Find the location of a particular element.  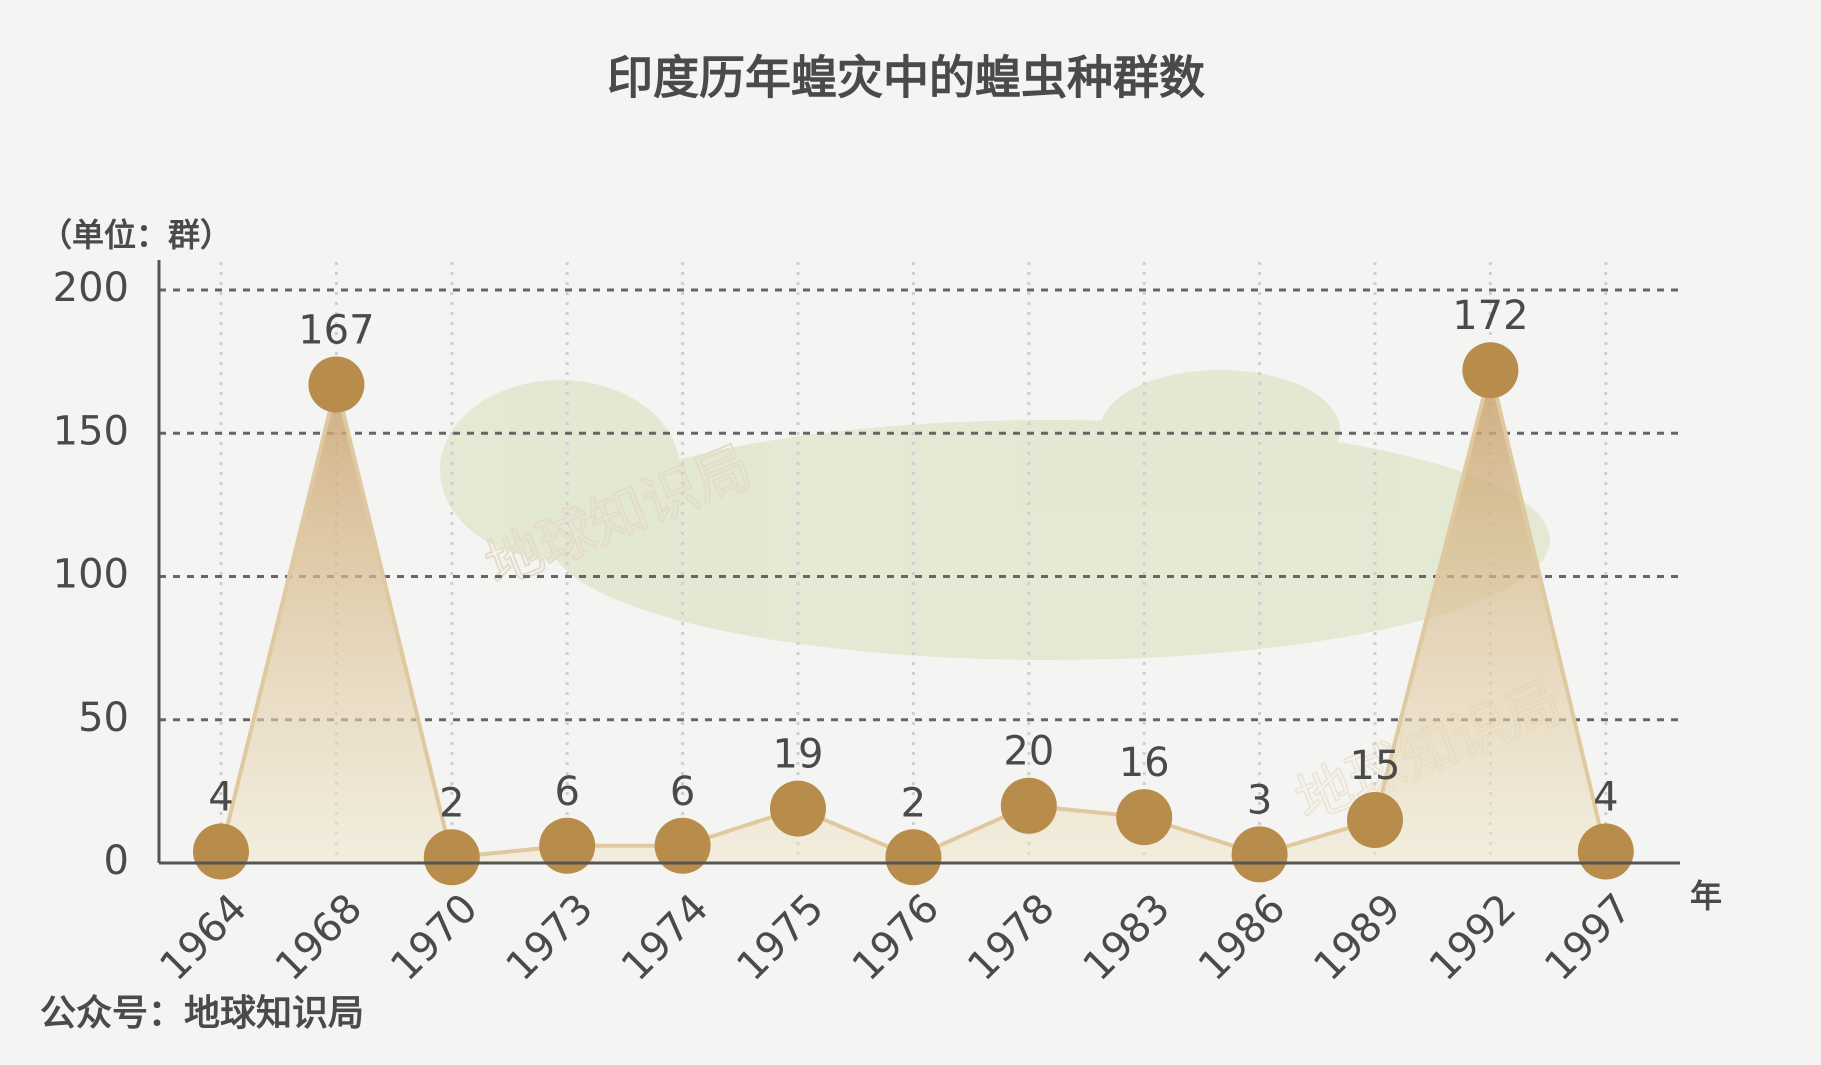

data-label: 15 is located at coordinates (1375, 766).